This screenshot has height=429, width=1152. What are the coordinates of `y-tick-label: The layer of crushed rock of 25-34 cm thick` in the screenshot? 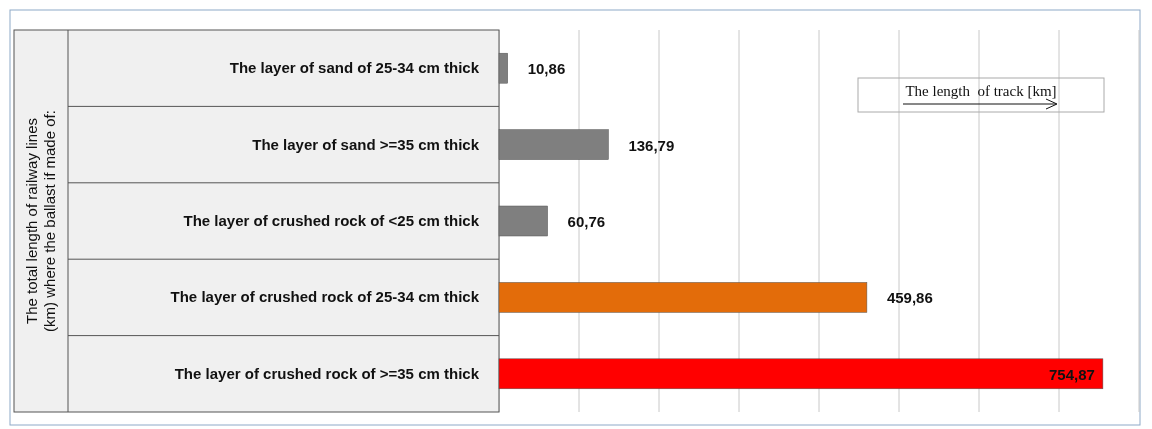 It's located at (325, 297).